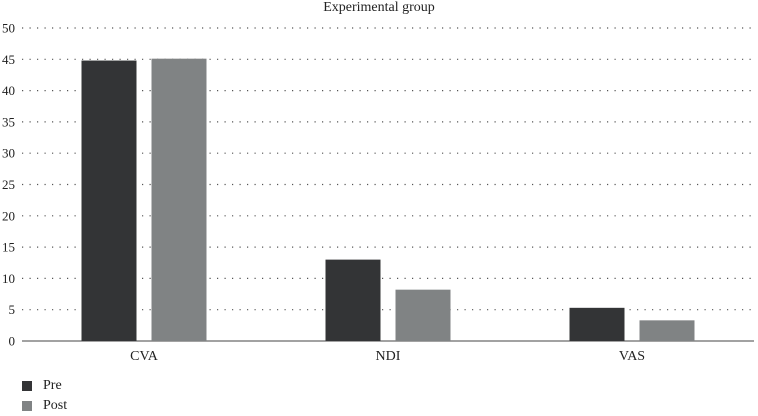 This screenshot has height=416, width=758. I want to click on x-tick-label-ndi: NDI, so click(388, 356).